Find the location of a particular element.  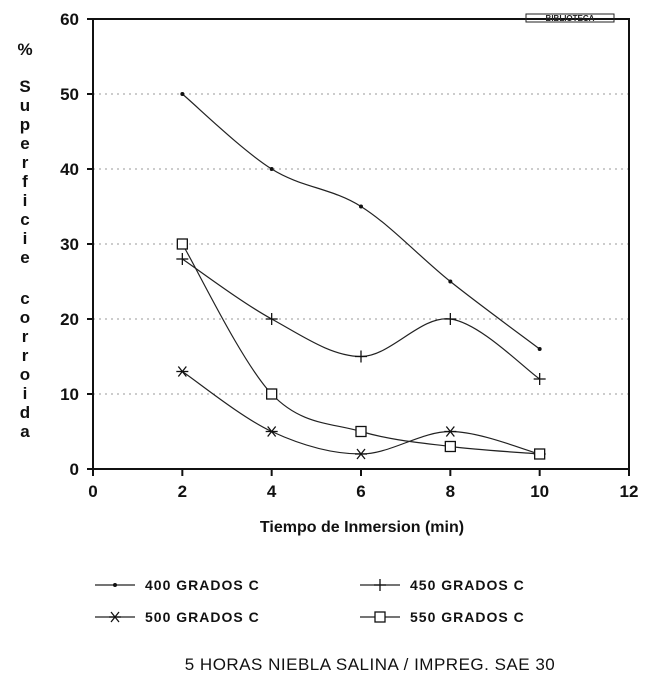

y-tick-label: 40 is located at coordinates (69, 169).